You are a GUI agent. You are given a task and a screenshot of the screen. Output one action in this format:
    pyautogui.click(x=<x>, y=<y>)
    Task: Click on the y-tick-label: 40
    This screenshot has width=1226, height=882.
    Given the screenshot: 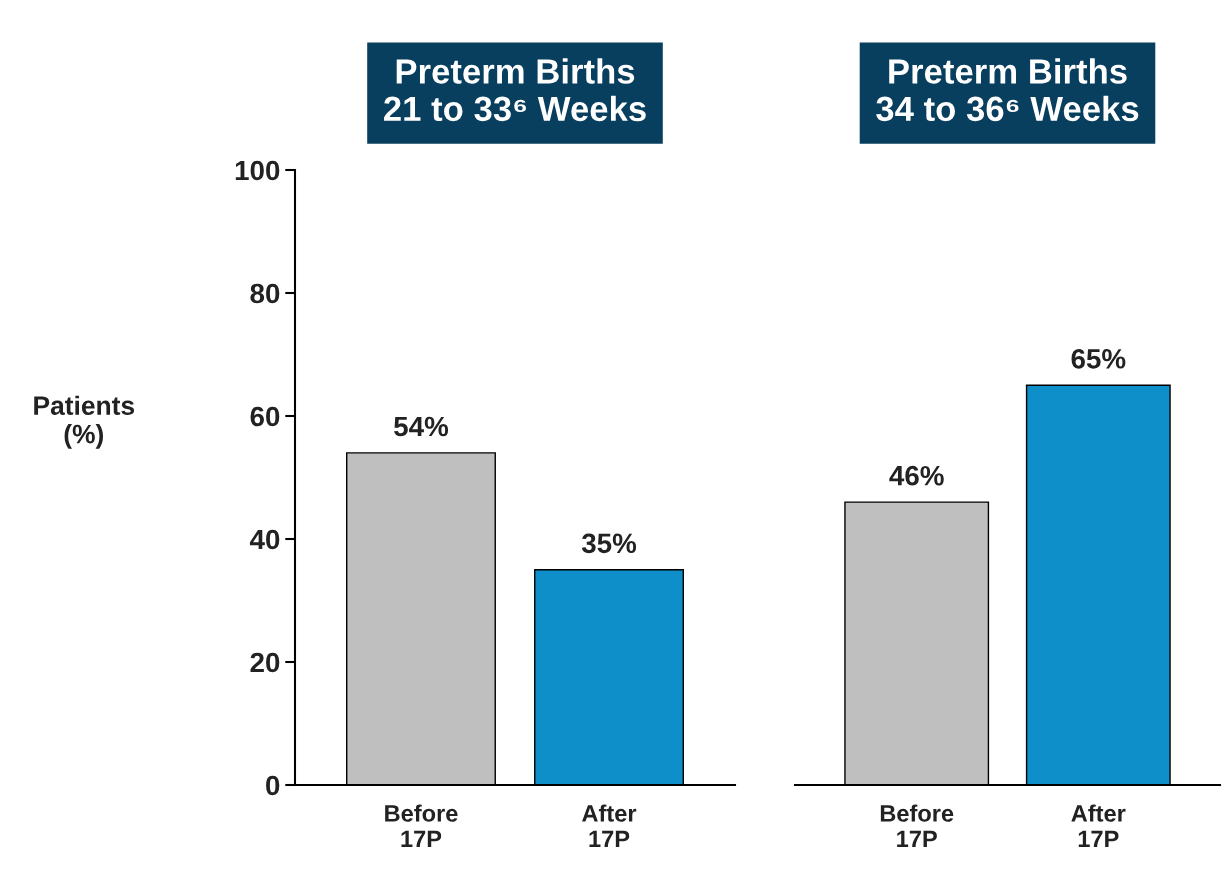 What is the action you would take?
    pyautogui.click(x=264, y=539)
    